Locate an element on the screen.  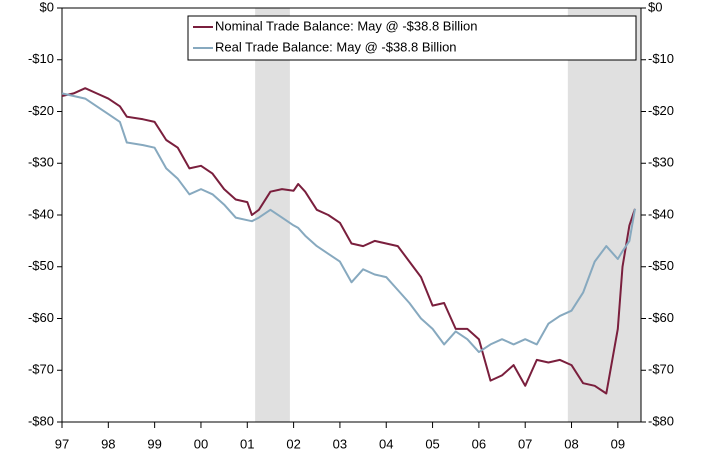
x-tick-label: 06 is located at coordinates (479, 443).